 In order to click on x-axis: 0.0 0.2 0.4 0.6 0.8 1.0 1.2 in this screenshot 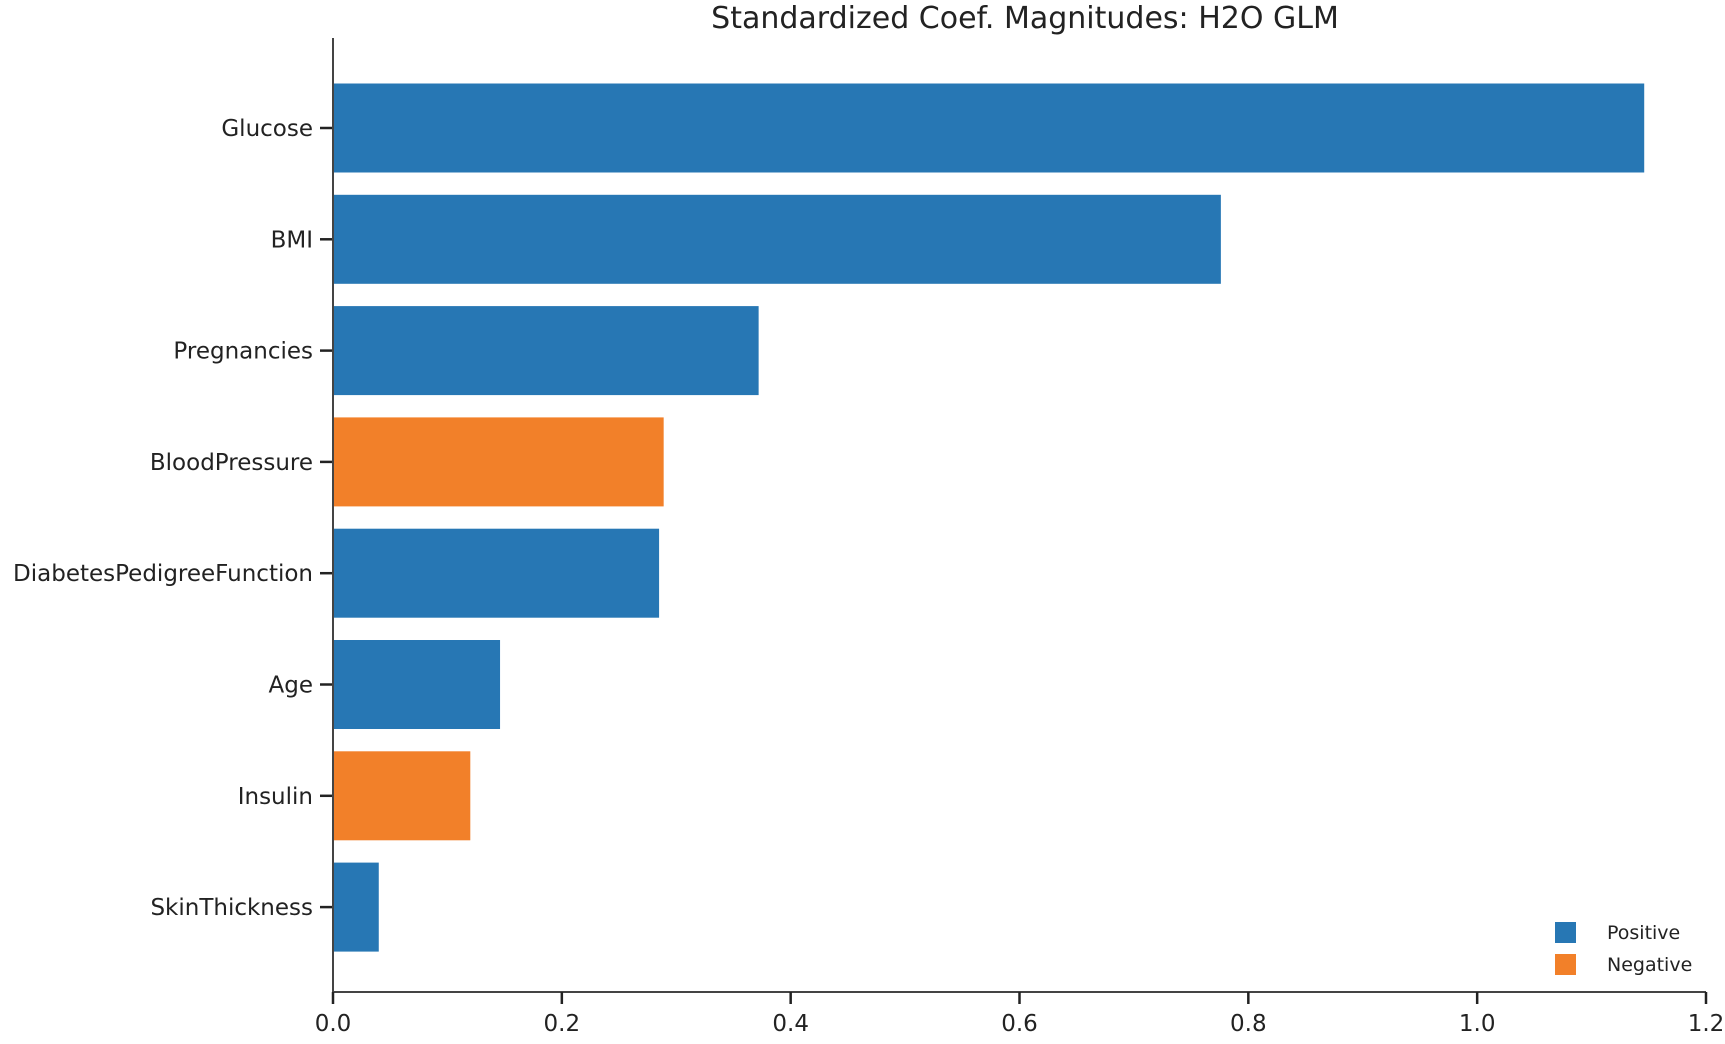, I will do `click(1020, 1014)`.